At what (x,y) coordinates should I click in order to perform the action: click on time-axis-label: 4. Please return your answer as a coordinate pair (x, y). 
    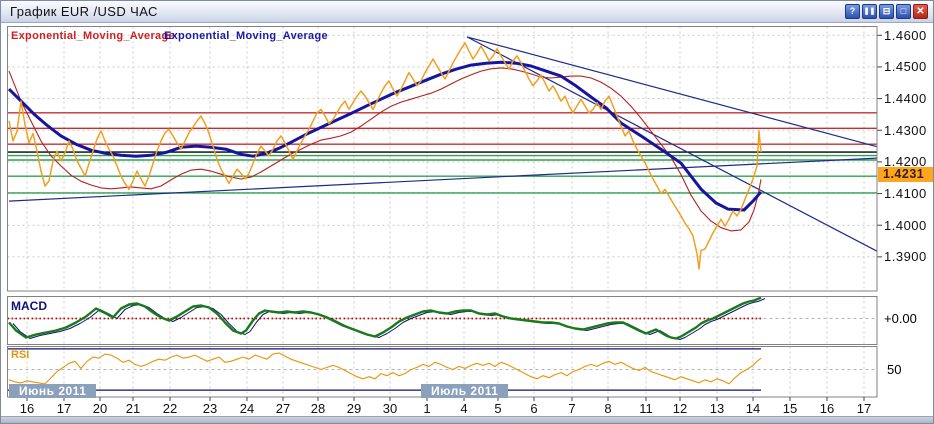
    Looking at the image, I should click on (464, 408).